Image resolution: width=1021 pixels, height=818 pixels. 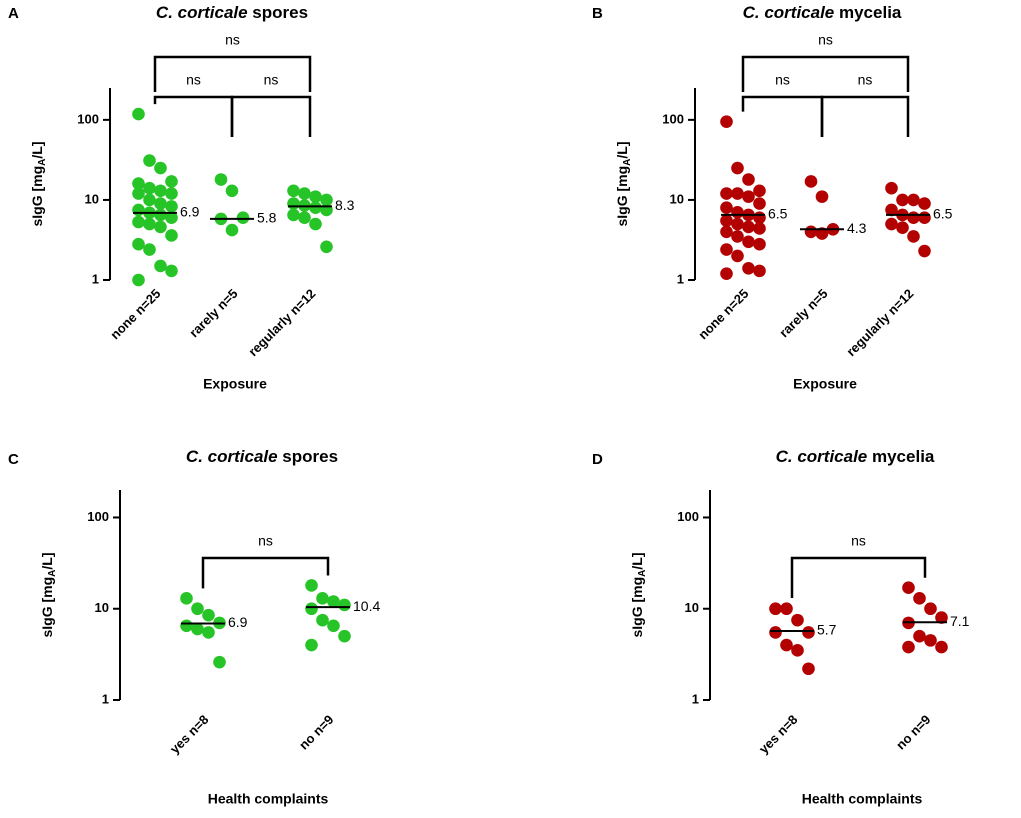 What do you see at coordinates (267, 218) in the screenshot?
I see `median-label: 5.8` at bounding box center [267, 218].